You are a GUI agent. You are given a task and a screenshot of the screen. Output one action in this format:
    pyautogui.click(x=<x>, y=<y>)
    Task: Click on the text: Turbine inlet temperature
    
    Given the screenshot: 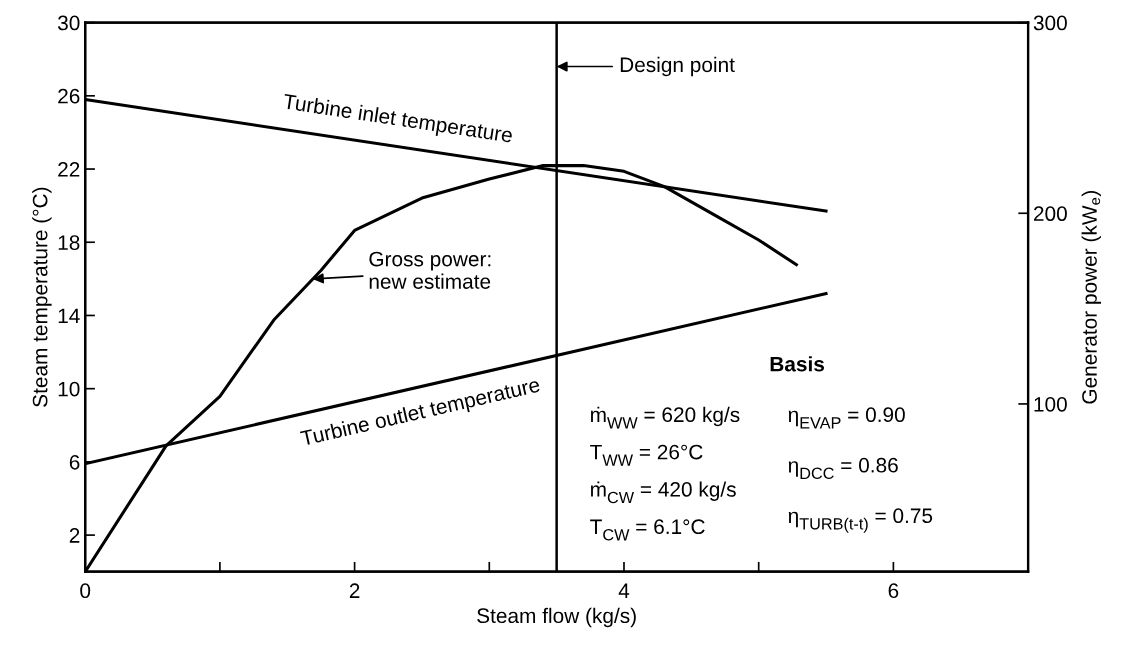 What is the action you would take?
    pyautogui.click(x=398, y=120)
    